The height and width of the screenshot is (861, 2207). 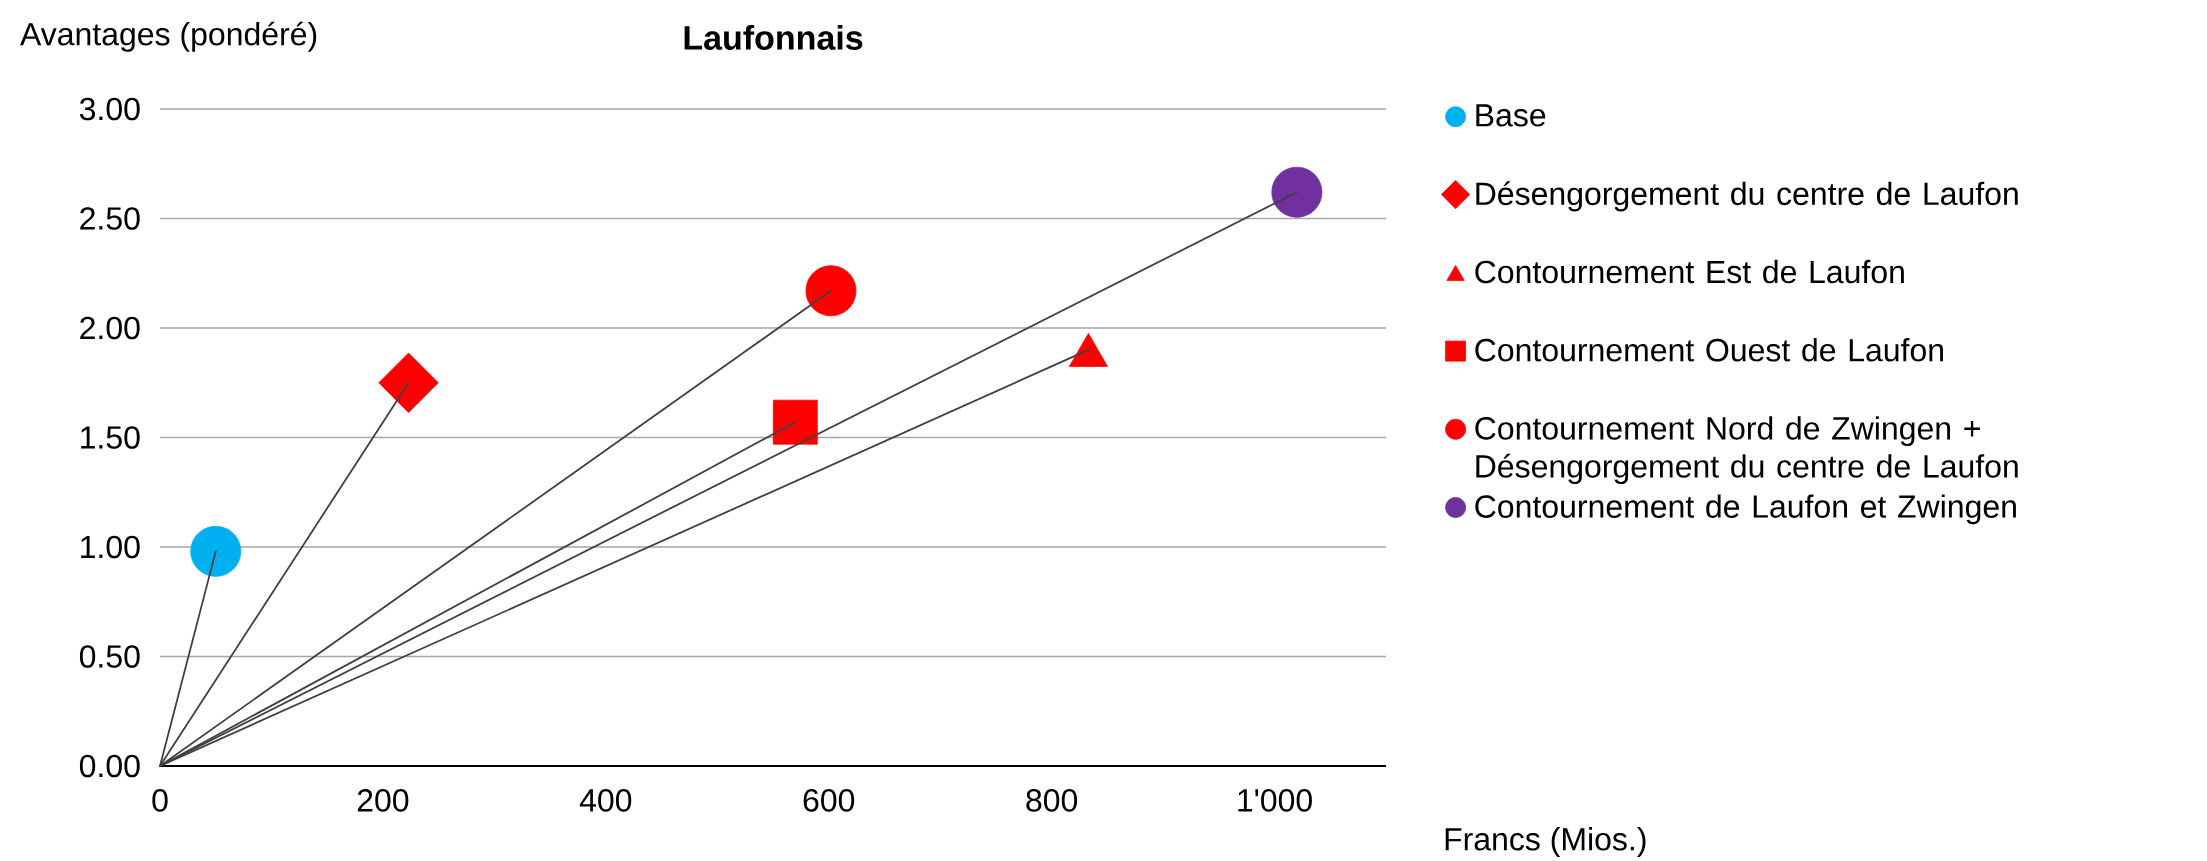 What do you see at coordinates (110, 437) in the screenshot?
I see `y-tick-label: 1.50` at bounding box center [110, 437].